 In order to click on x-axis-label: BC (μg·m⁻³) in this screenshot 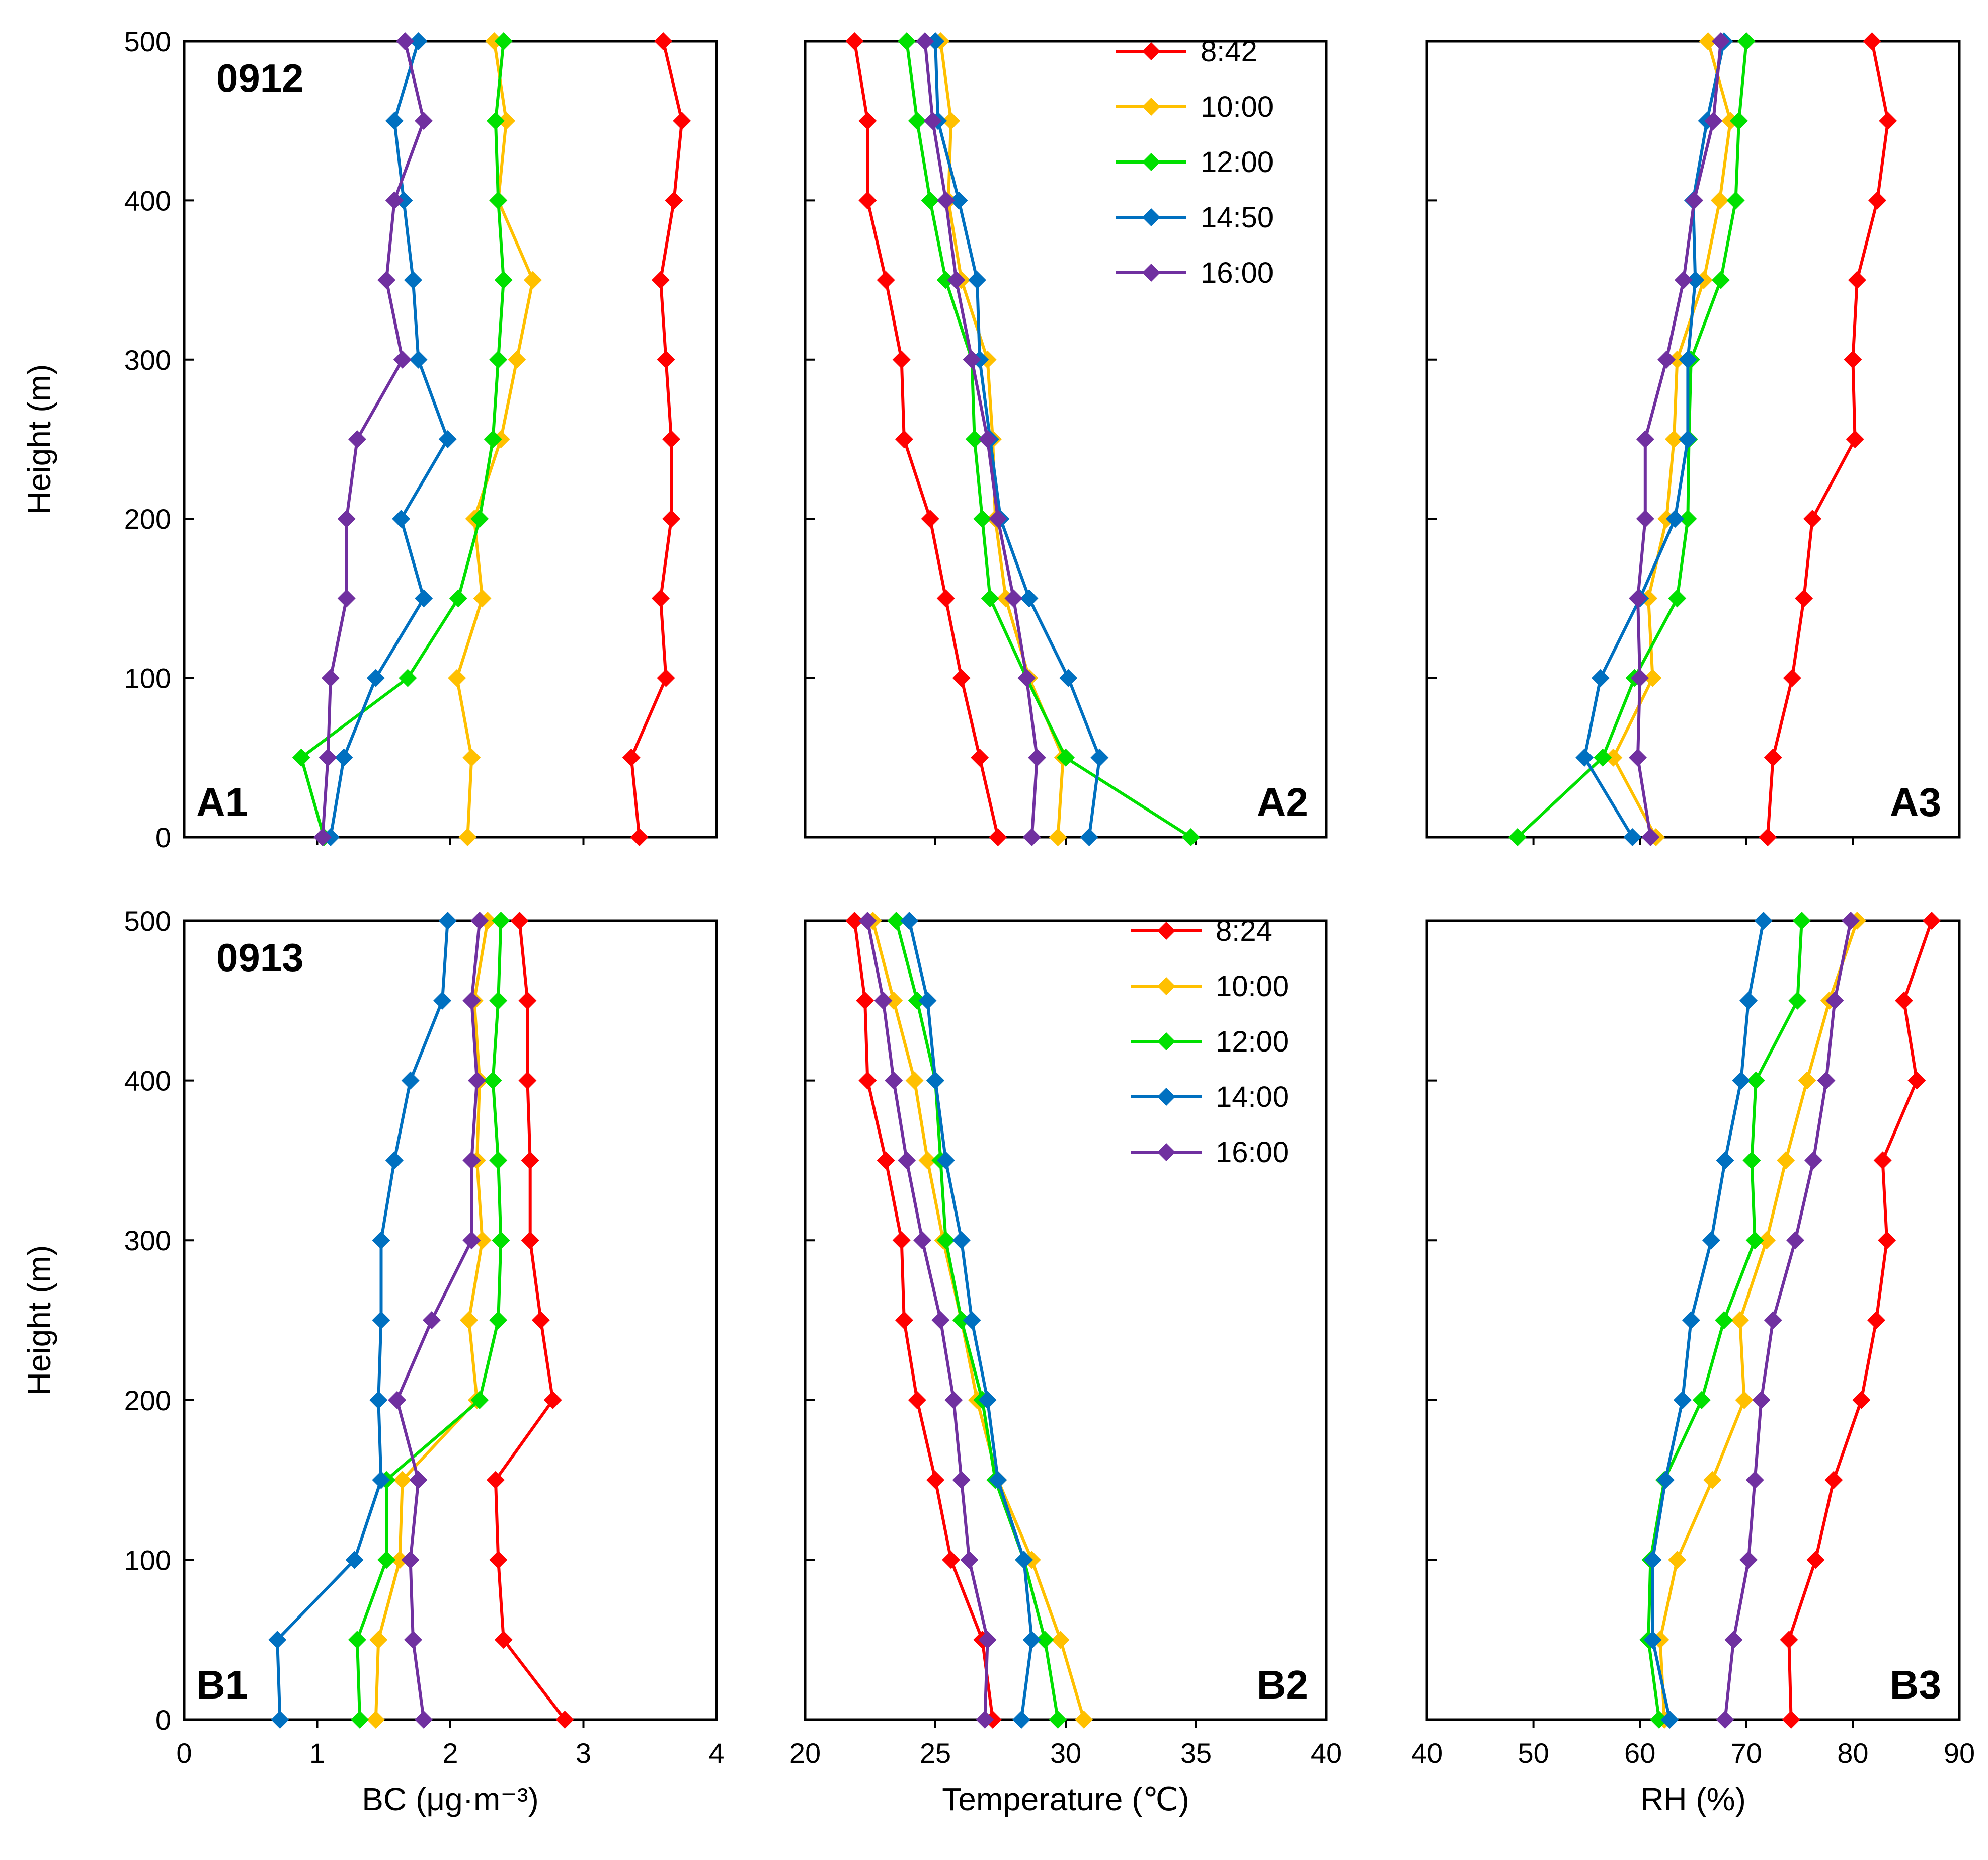, I will do `click(450, 1799)`.